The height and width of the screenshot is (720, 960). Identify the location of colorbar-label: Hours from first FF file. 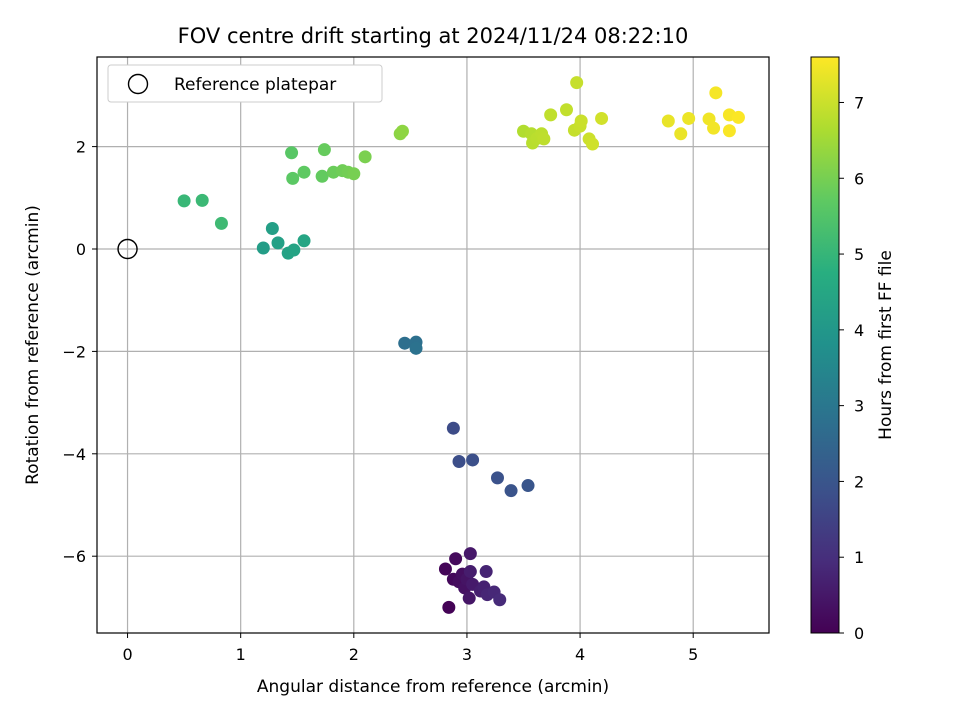
(886, 345).